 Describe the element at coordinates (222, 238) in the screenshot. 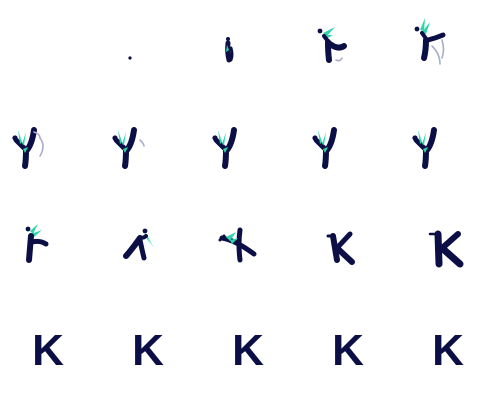

I see `figure-hand` at that location.